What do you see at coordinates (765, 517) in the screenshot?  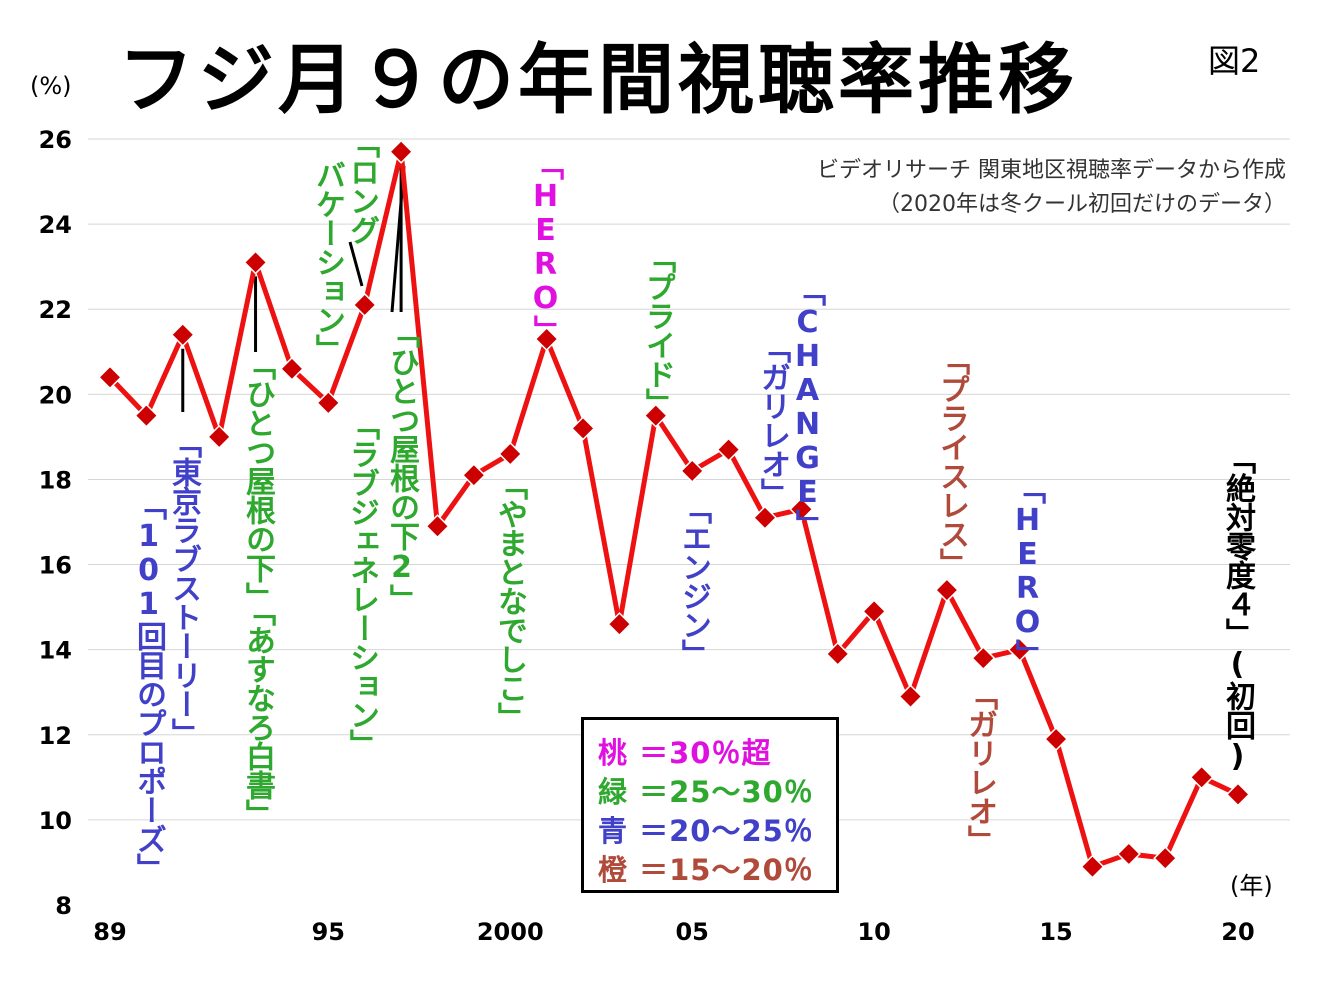 I see `data-point-2007` at bounding box center [765, 517].